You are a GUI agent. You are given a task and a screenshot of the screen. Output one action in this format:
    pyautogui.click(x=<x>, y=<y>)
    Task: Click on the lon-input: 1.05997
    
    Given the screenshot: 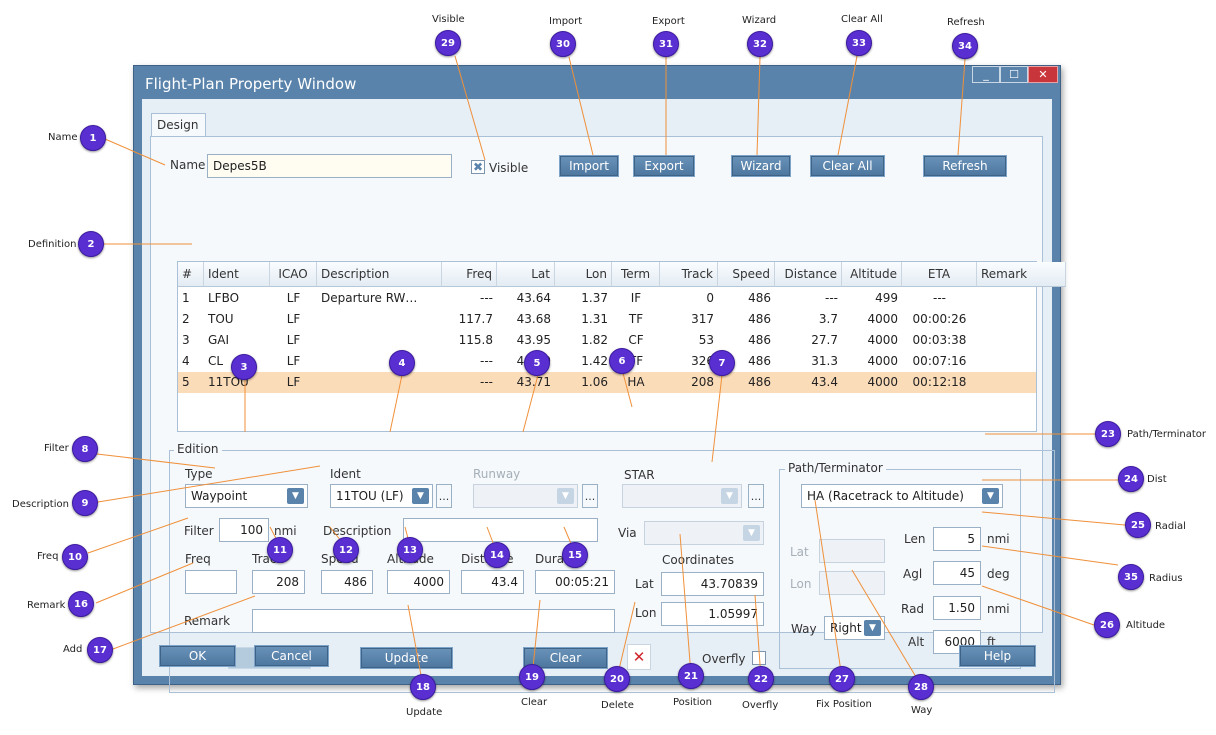 What is the action you would take?
    pyautogui.click(x=712, y=614)
    